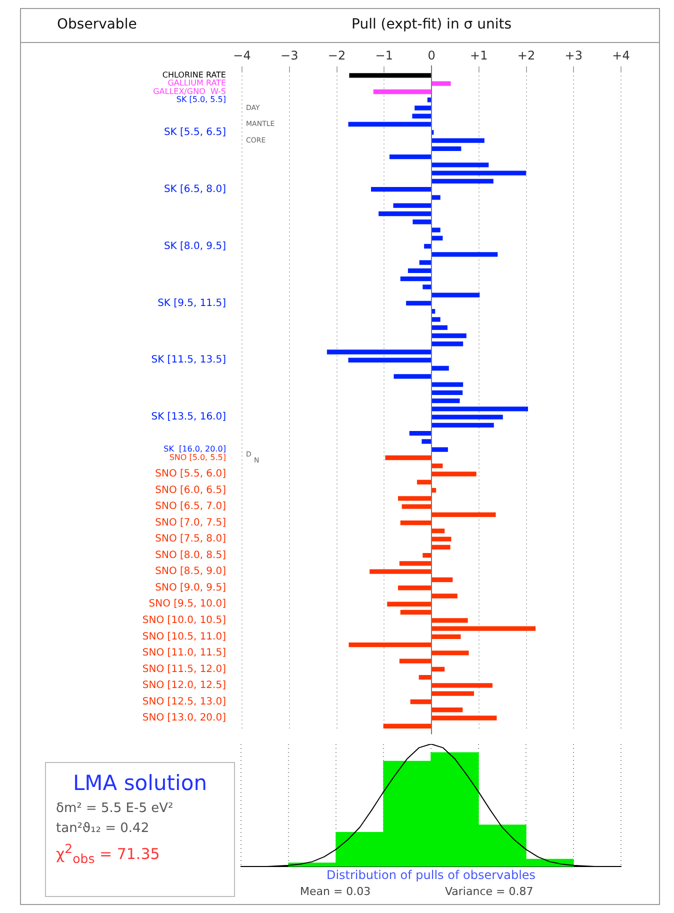 This screenshot has height=913, width=674. I want to click on y-tick-label: SNO [10.5, 11.0], so click(184, 636).